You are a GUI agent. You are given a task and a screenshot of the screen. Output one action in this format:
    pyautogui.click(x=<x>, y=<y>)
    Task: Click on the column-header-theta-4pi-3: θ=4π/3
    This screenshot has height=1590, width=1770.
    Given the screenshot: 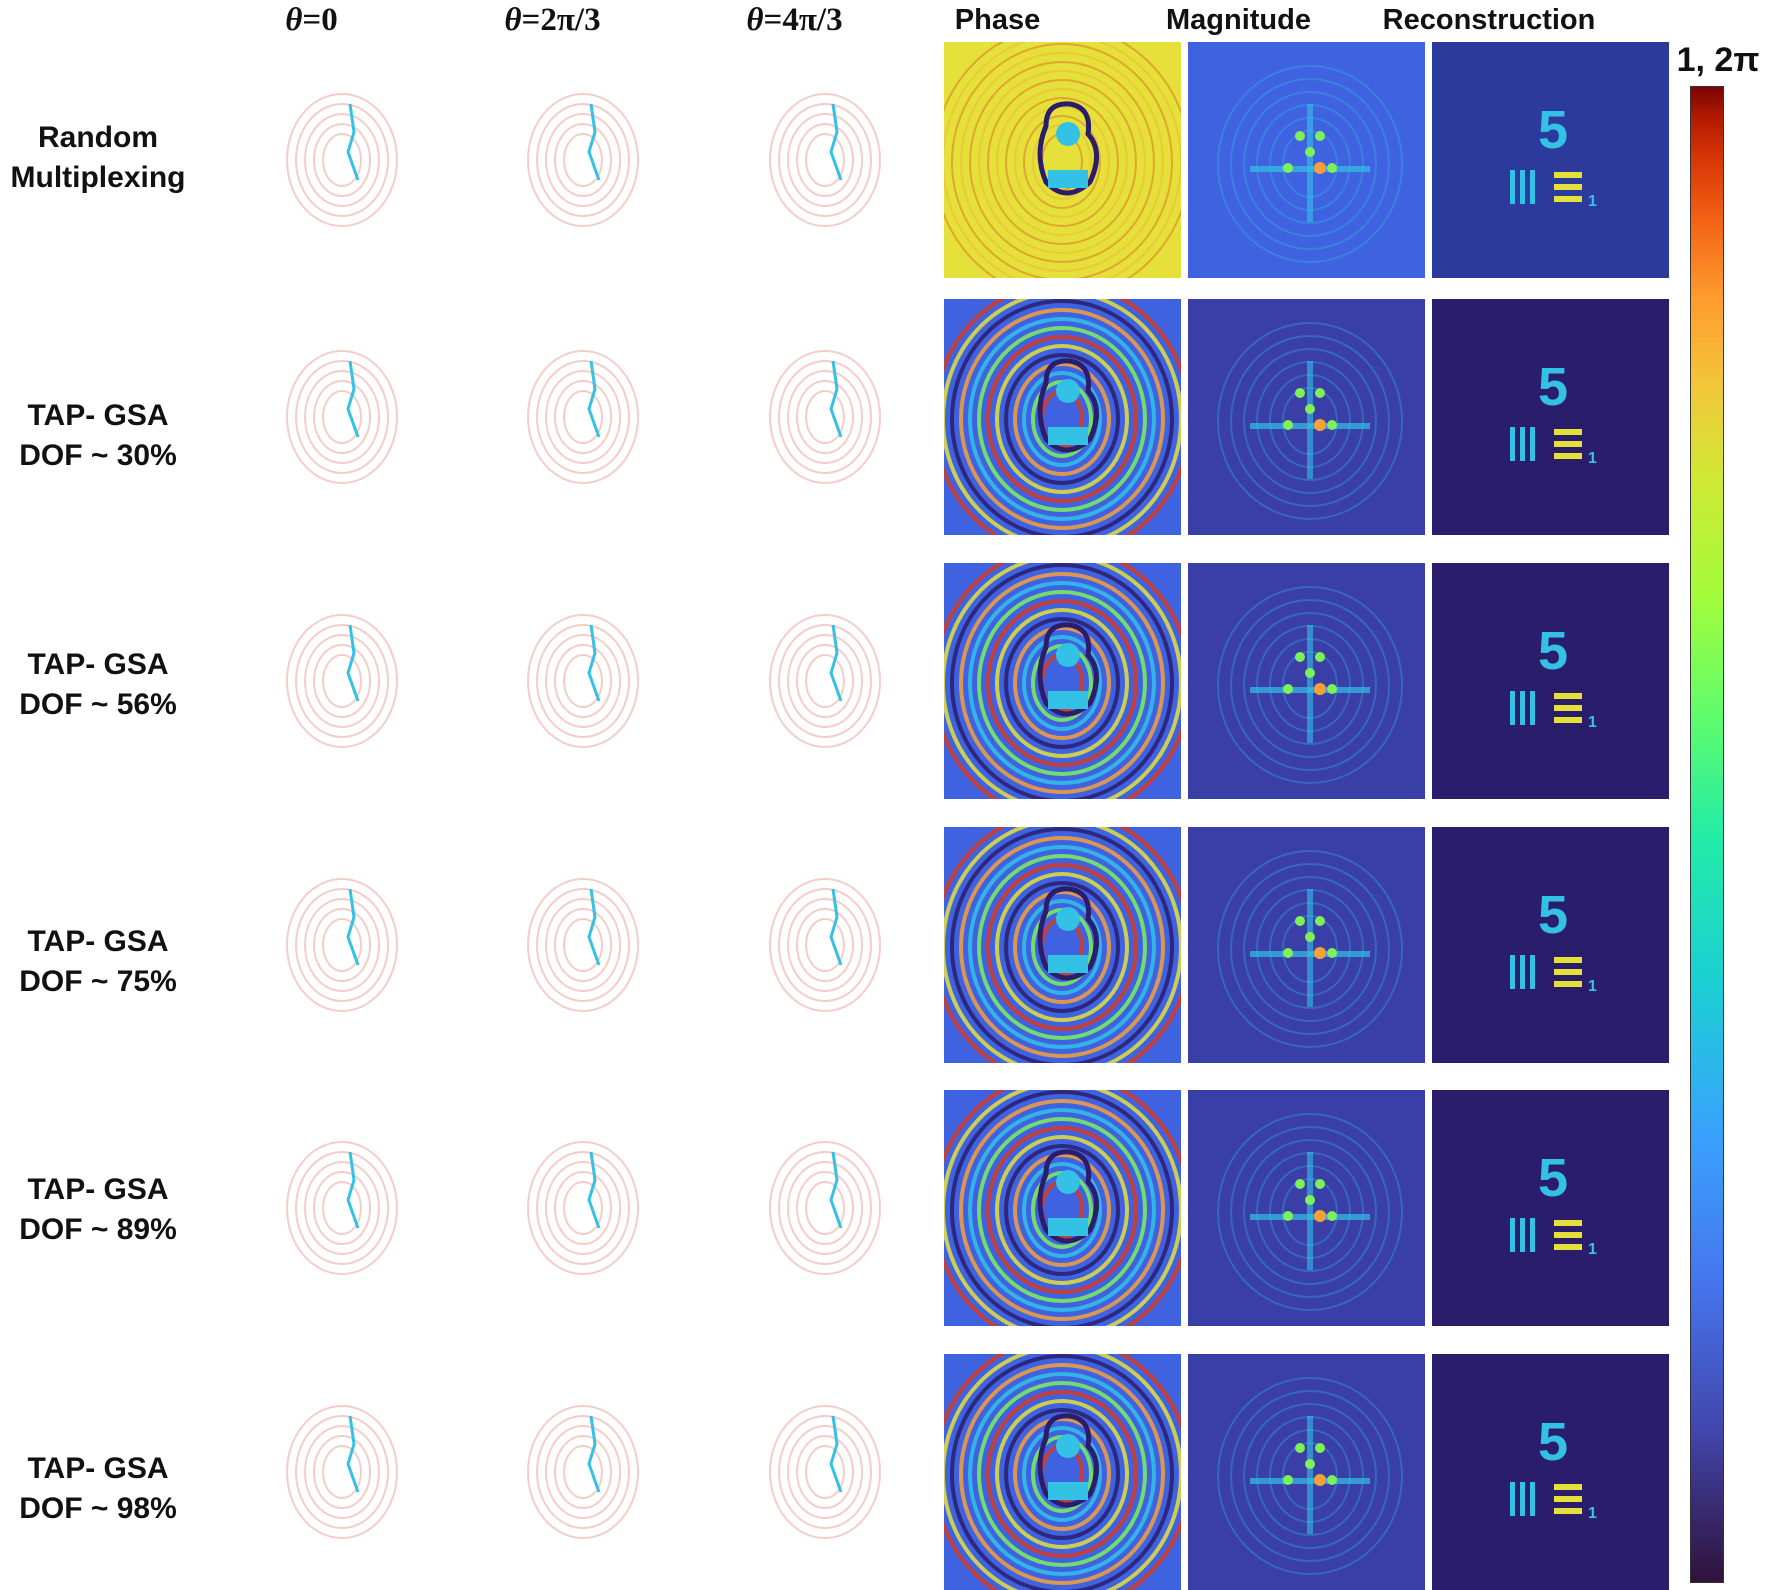 What is the action you would take?
    pyautogui.click(x=794, y=20)
    